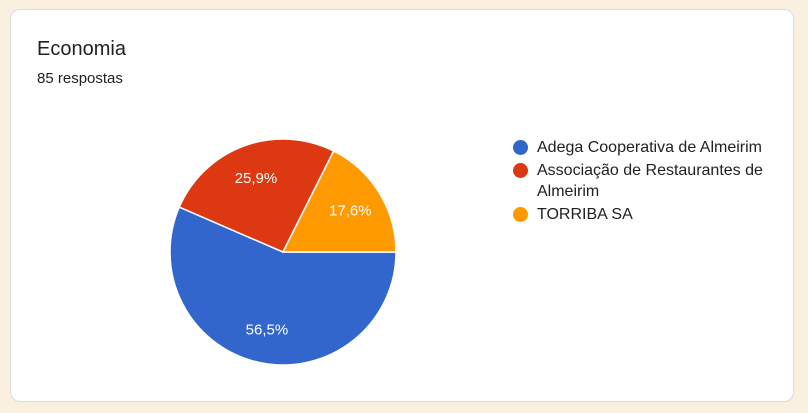  What do you see at coordinates (520, 147) in the screenshot?
I see `legend-dot-blue-icon` at bounding box center [520, 147].